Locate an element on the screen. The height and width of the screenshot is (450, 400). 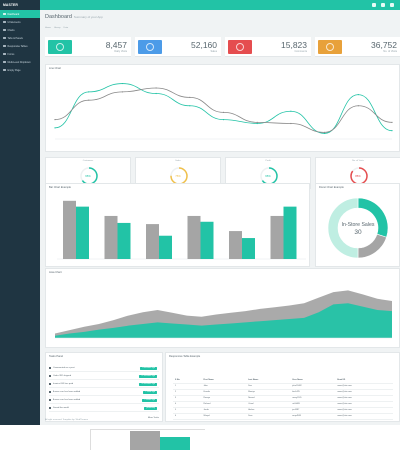
sidebar-item: Tabs & Panels is located at coordinates (20, 38).